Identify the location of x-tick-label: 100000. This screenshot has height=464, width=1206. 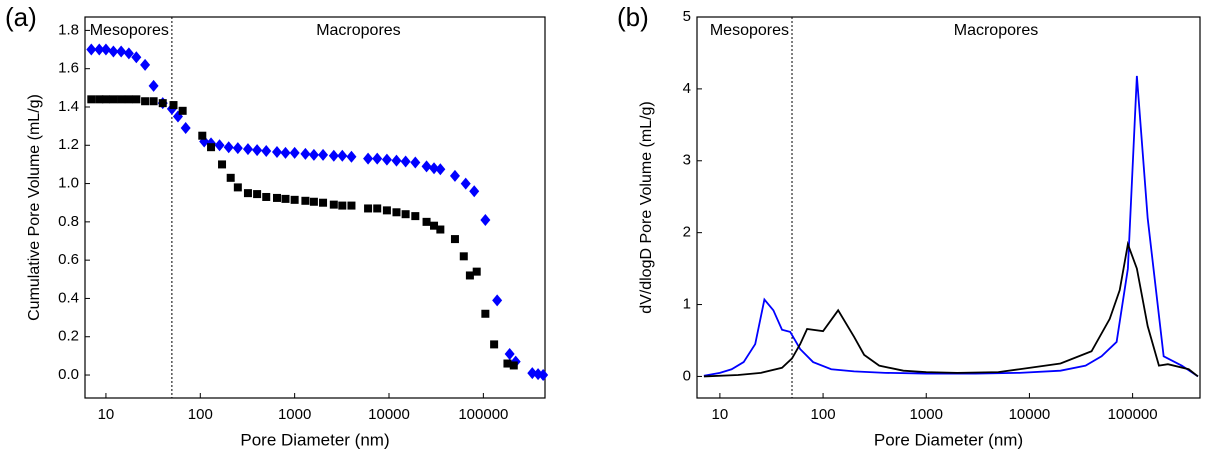
(483, 414).